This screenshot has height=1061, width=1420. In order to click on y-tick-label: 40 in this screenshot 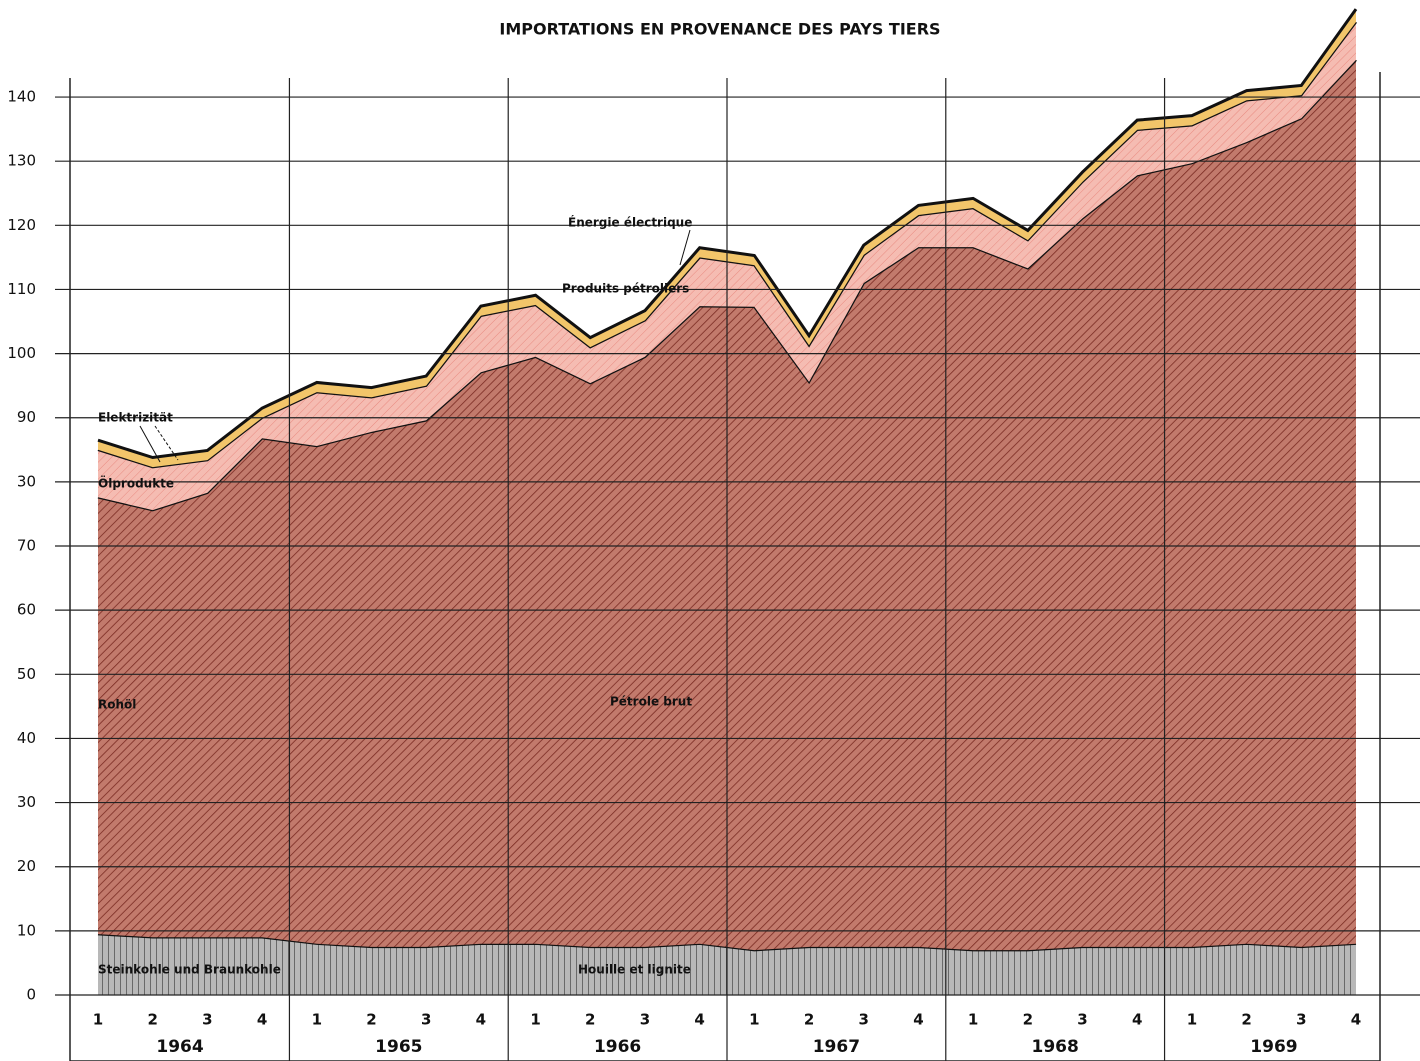, I will do `click(26, 738)`.